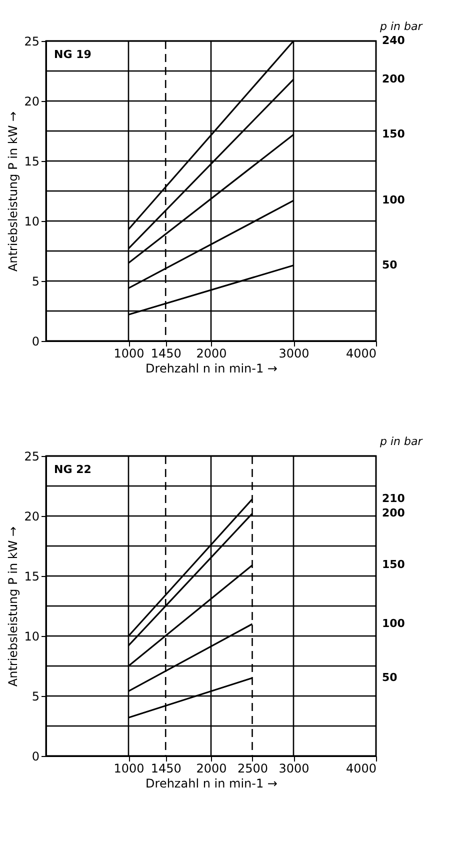 This screenshot has width=449, height=867. What do you see at coordinates (252, 769) in the screenshot?
I see `x-tick-label: 2500` at bounding box center [252, 769].